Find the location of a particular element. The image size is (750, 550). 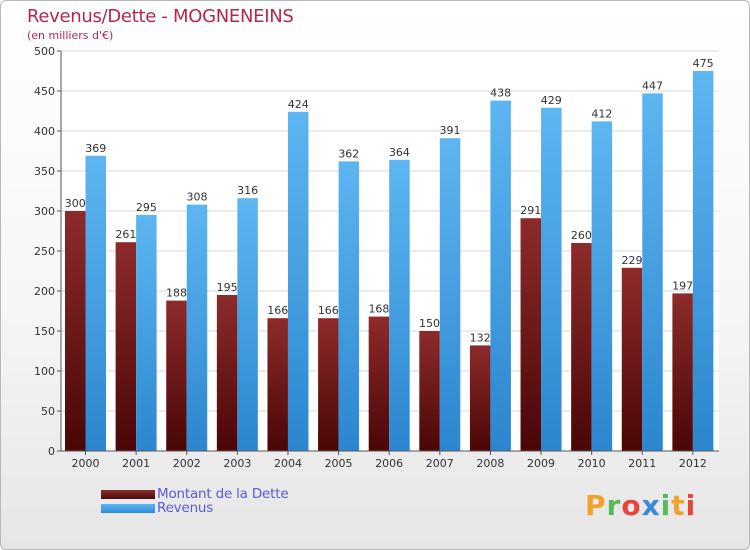

y-tick-label: 0 is located at coordinates (51, 451).